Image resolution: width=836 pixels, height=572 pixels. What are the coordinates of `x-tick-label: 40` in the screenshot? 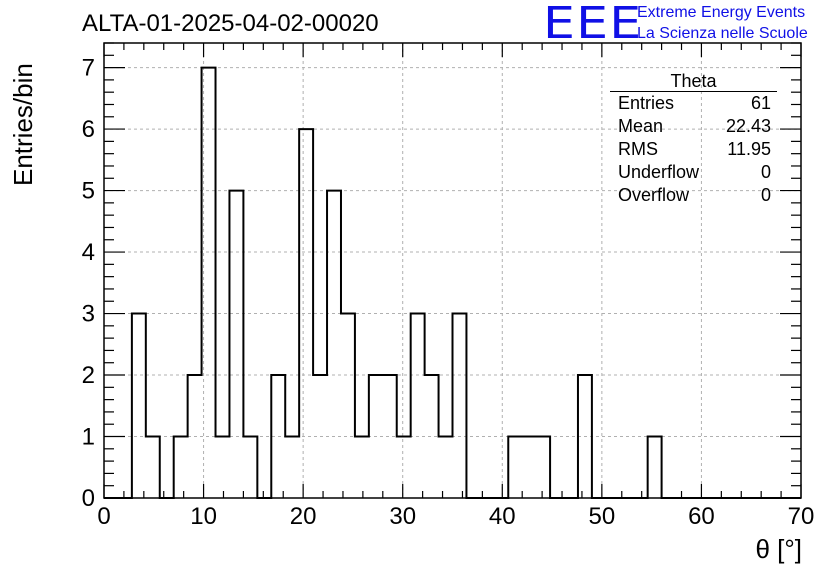 It's located at (502, 516).